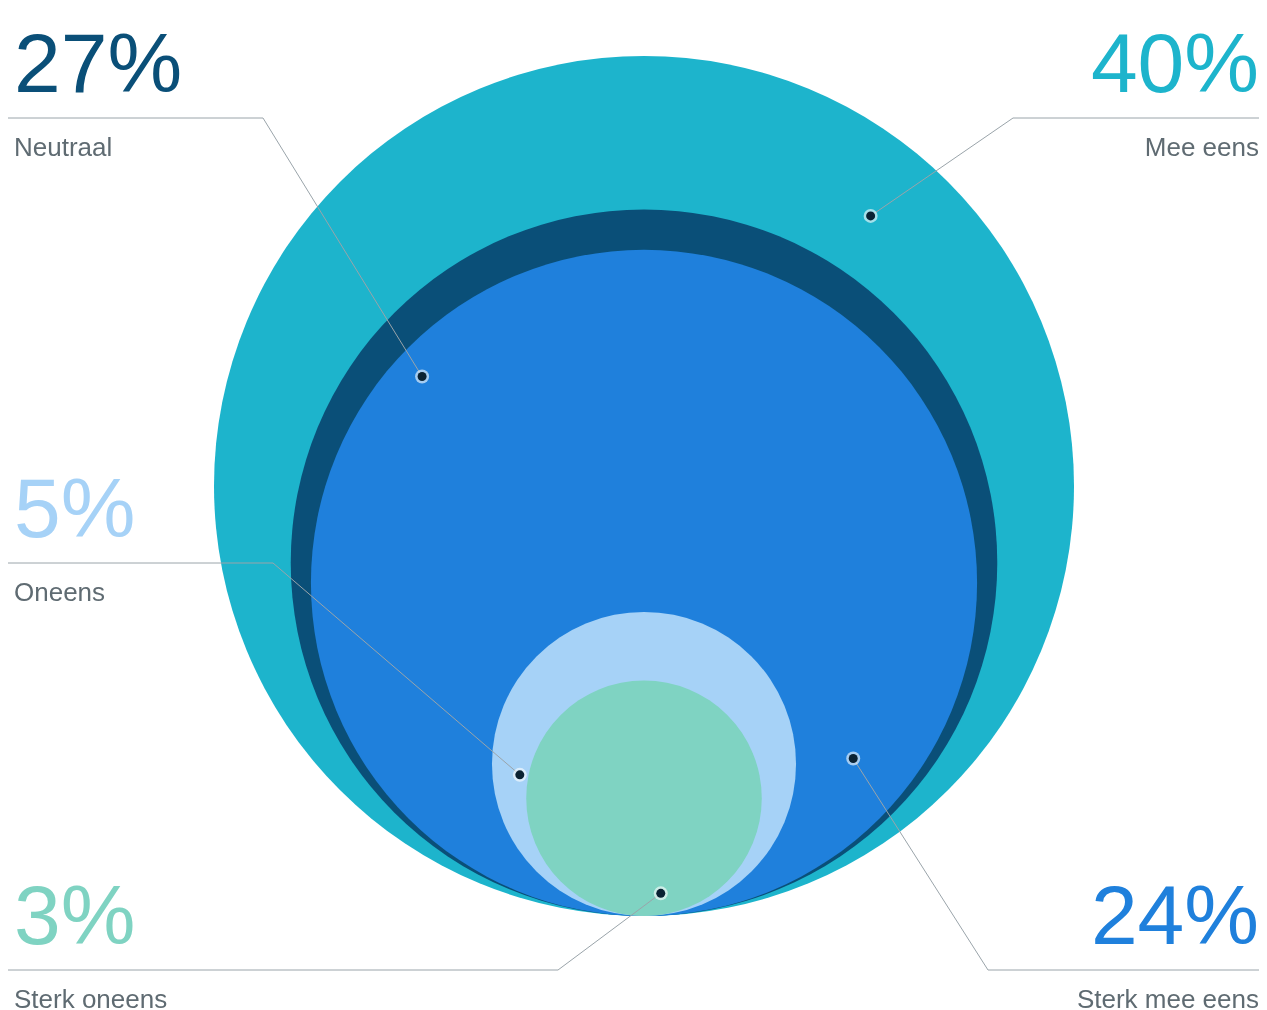  What do you see at coordinates (1201, 147) in the screenshot?
I see `category-label: Mee eens` at bounding box center [1201, 147].